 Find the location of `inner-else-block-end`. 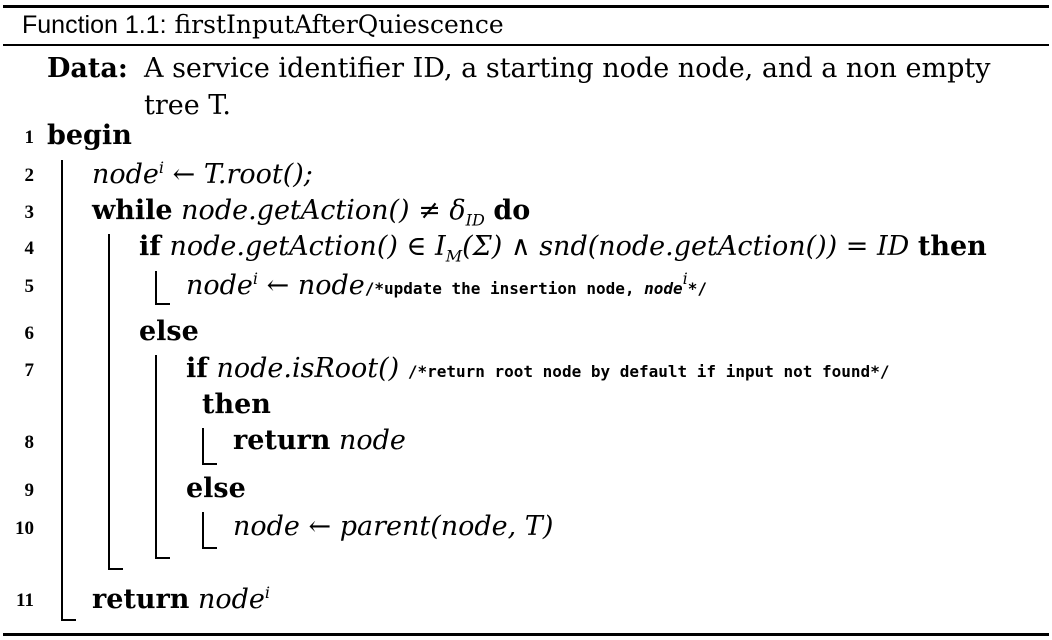

inner-else-block-end is located at coordinates (209, 548).